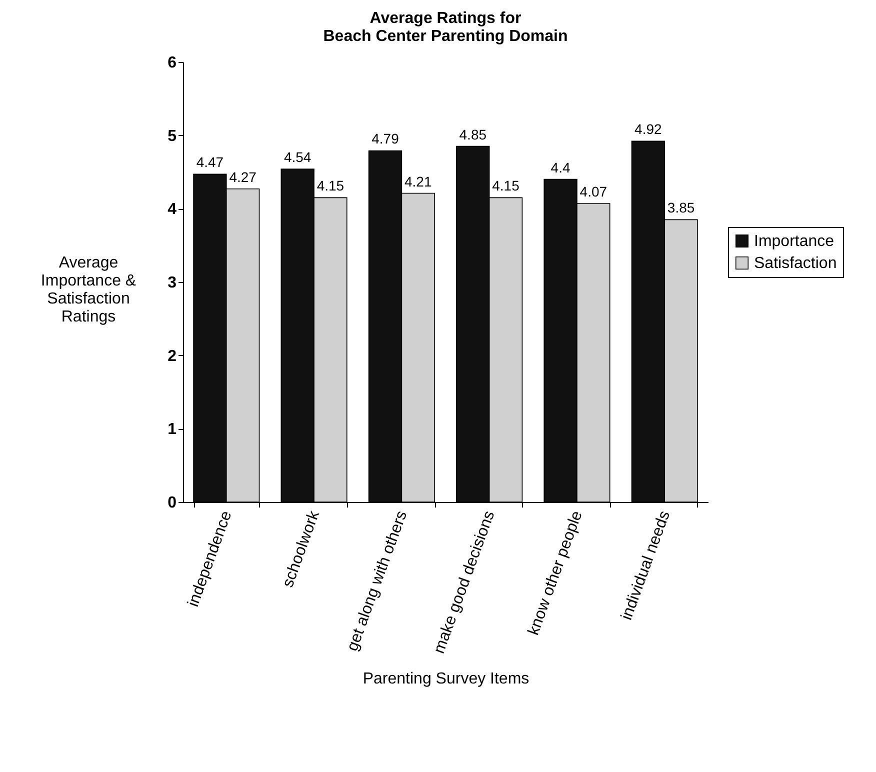 The height and width of the screenshot is (772, 876). Describe the element at coordinates (172, 209) in the screenshot. I see `y-tick-label: 4` at that location.